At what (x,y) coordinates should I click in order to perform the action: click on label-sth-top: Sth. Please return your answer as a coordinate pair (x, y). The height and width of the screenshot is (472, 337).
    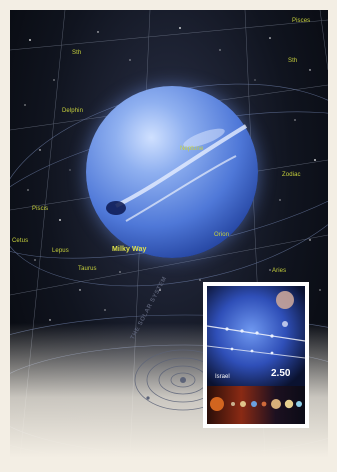
    Looking at the image, I should click on (77, 53).